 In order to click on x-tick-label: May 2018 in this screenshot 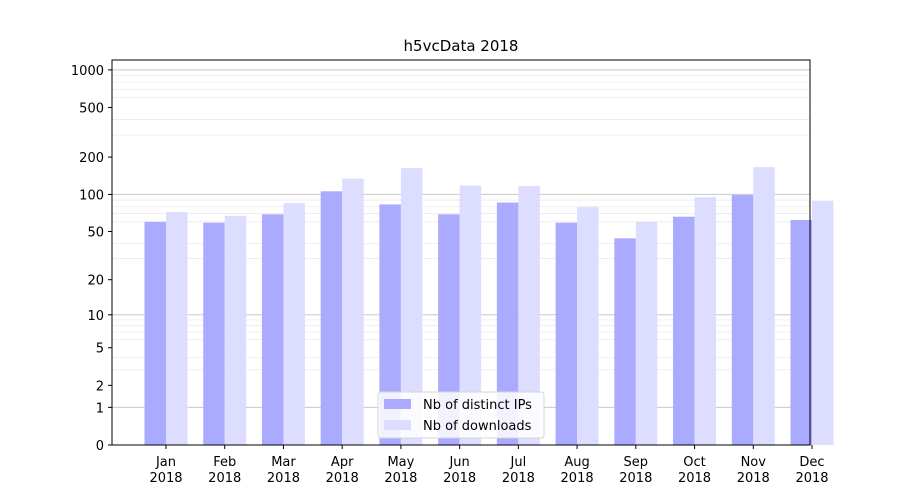, I will do `click(400, 470)`.